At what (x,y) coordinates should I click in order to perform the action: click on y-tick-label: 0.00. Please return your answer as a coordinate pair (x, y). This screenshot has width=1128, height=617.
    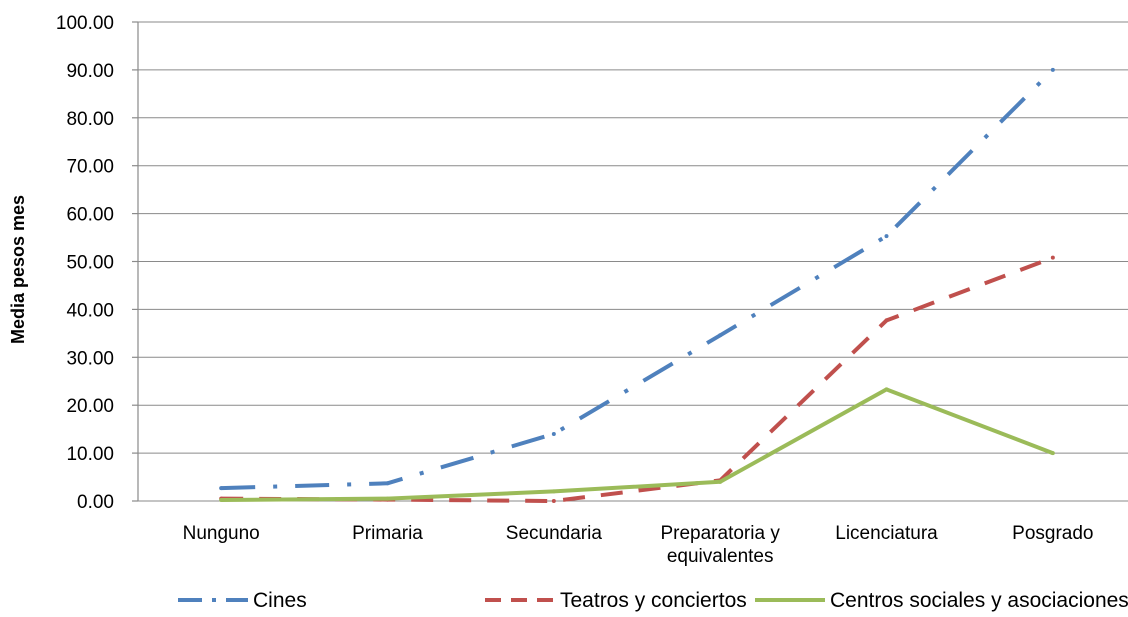
    Looking at the image, I should click on (95, 502).